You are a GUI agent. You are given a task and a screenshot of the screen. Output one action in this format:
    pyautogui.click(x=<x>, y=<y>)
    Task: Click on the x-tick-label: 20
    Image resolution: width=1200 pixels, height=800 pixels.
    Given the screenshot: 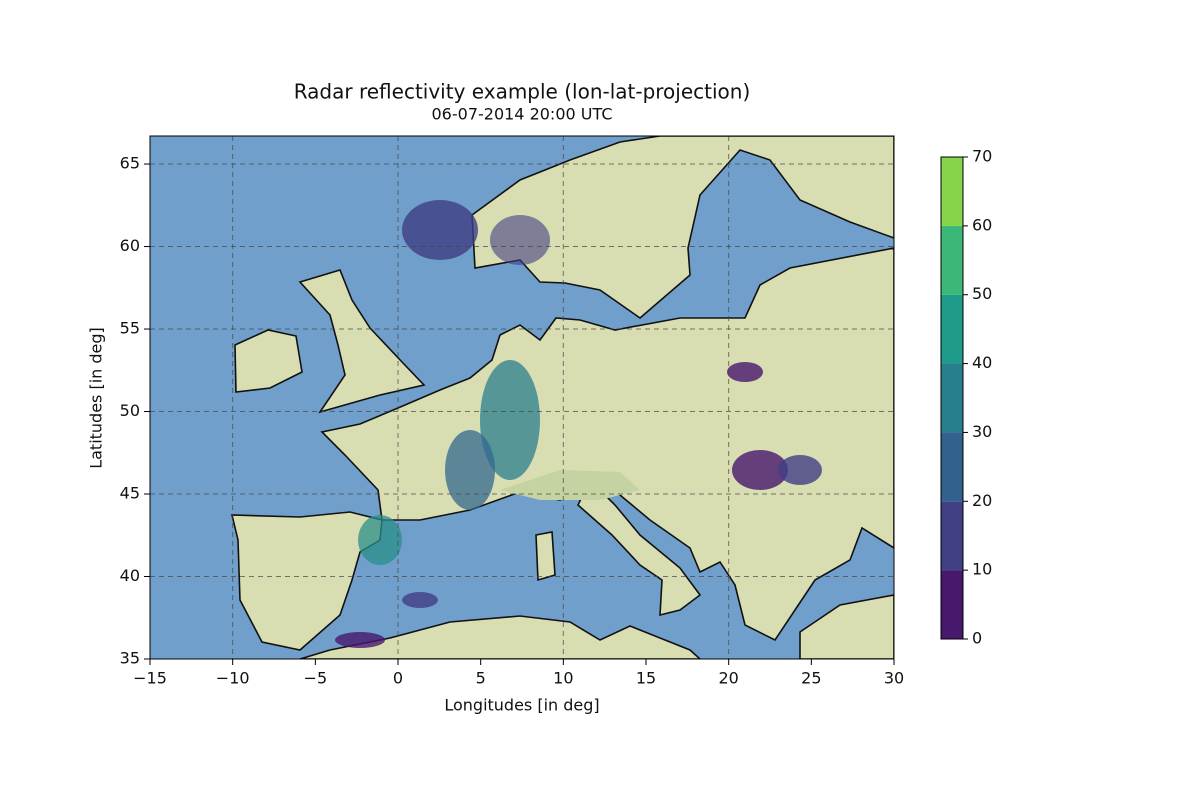 What is the action you would take?
    pyautogui.click(x=728, y=678)
    